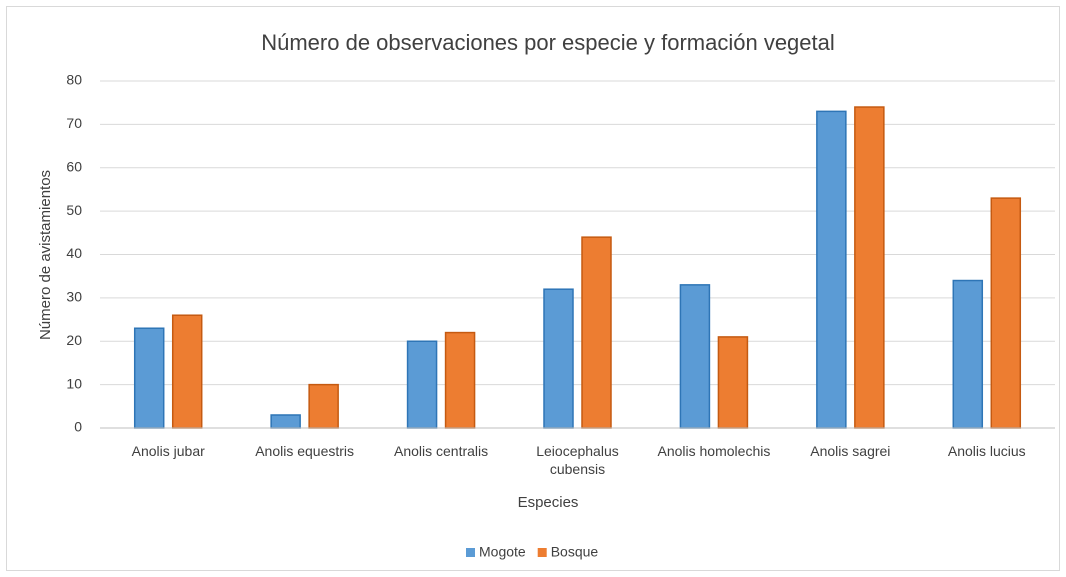  Describe the element at coordinates (305, 451) in the screenshot. I see `x-tick-label: Anolis equestris` at that location.